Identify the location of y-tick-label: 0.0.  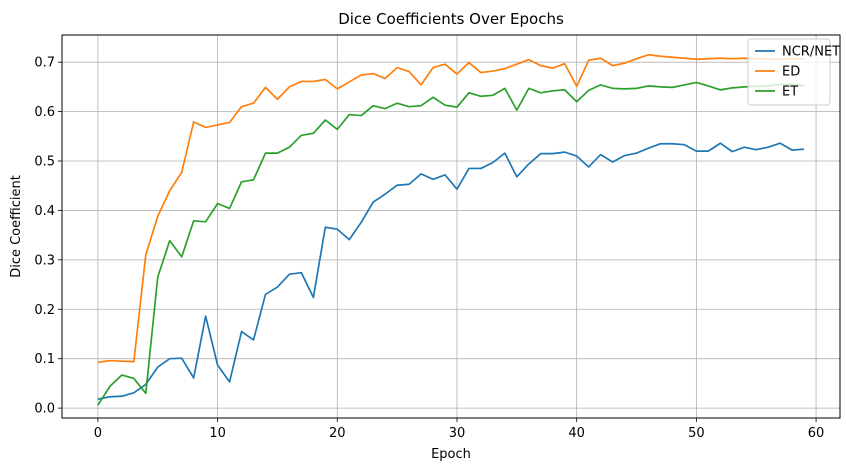
(44, 409).